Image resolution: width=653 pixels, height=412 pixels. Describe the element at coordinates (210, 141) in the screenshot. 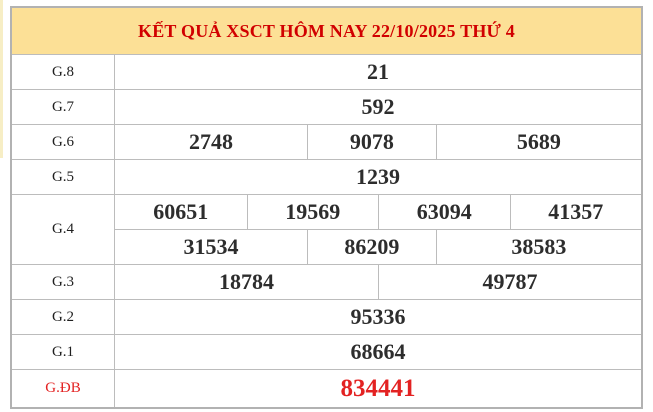

I see `prize-number-g6-1: 2748` at that location.